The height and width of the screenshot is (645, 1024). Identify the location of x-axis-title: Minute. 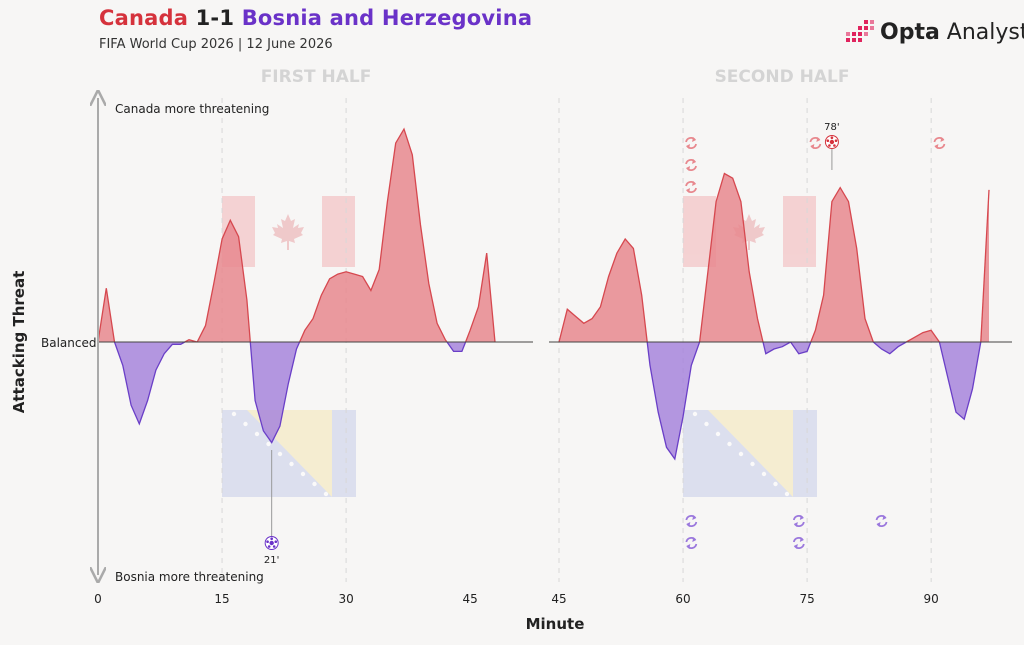
(555, 624).